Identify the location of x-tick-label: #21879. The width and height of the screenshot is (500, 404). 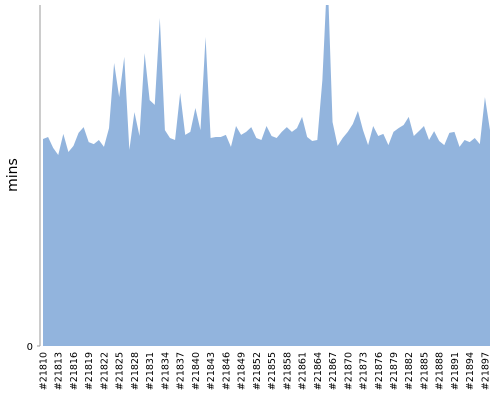
(394, 371).